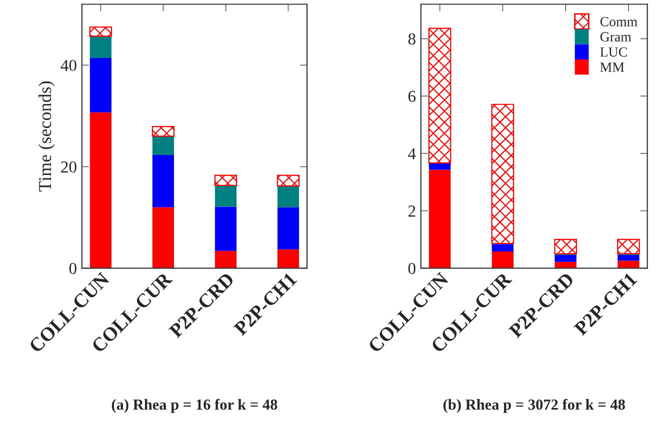 Image resolution: width=666 pixels, height=425 pixels. What do you see at coordinates (68, 66) in the screenshot?
I see `y-tick-label: 40` at bounding box center [68, 66].